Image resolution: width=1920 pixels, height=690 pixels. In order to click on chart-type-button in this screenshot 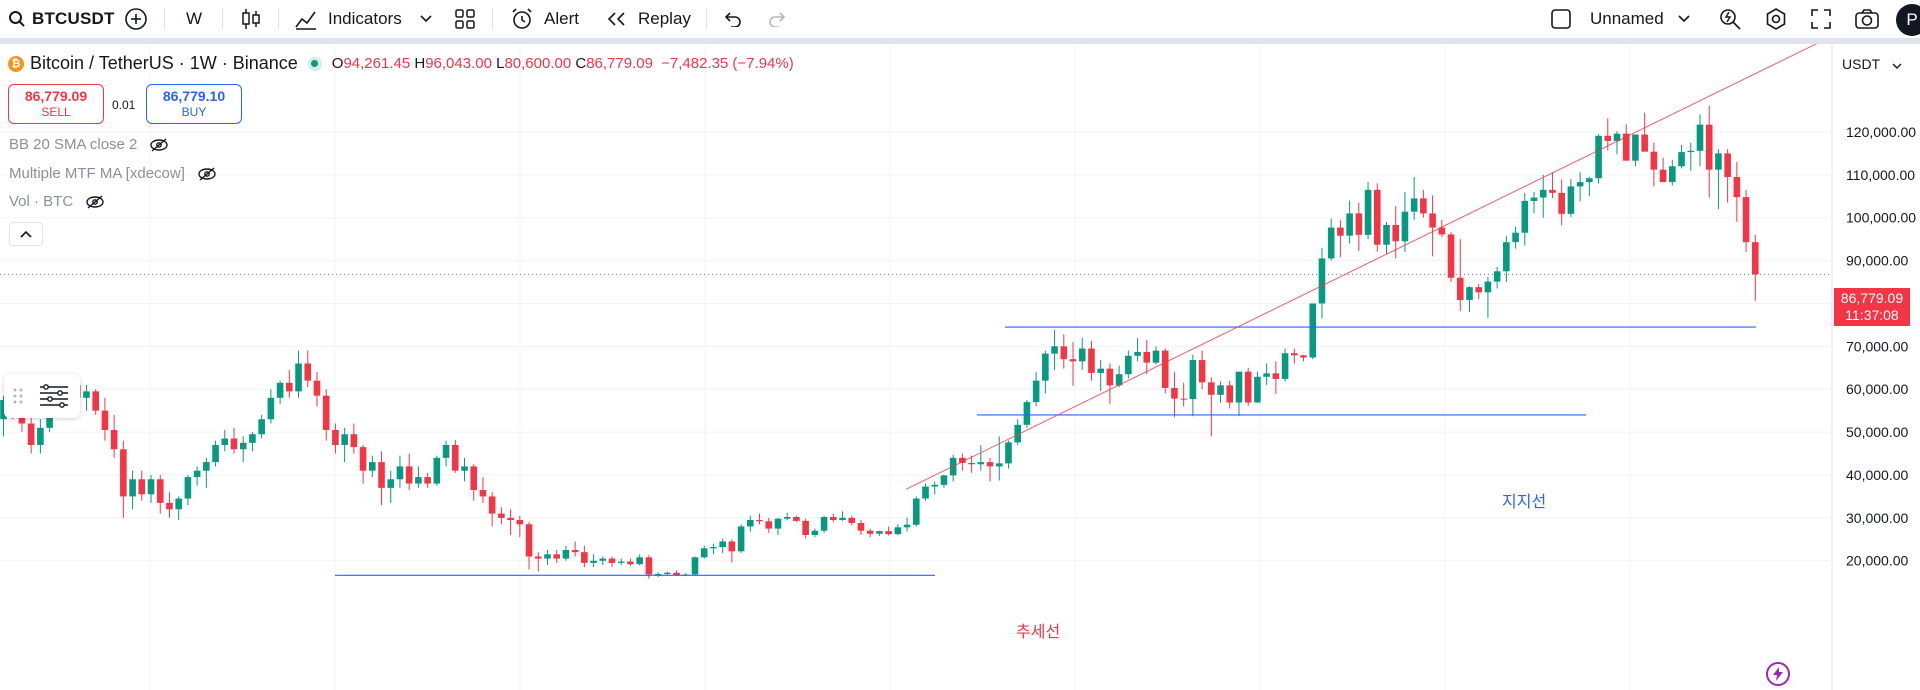, I will do `click(251, 19)`.